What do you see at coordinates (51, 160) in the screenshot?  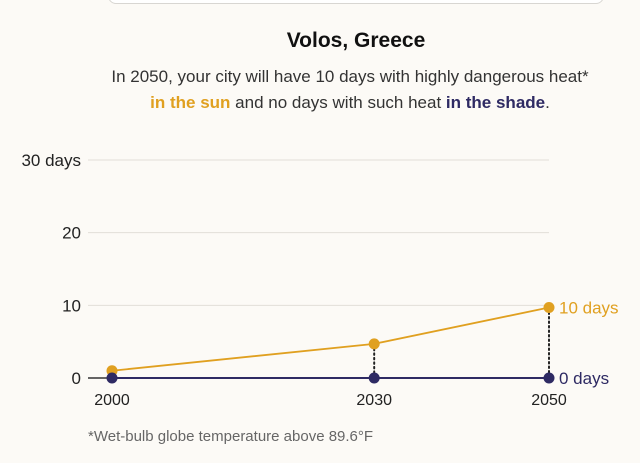 I see `y-tick-label-30: 30 days` at bounding box center [51, 160].